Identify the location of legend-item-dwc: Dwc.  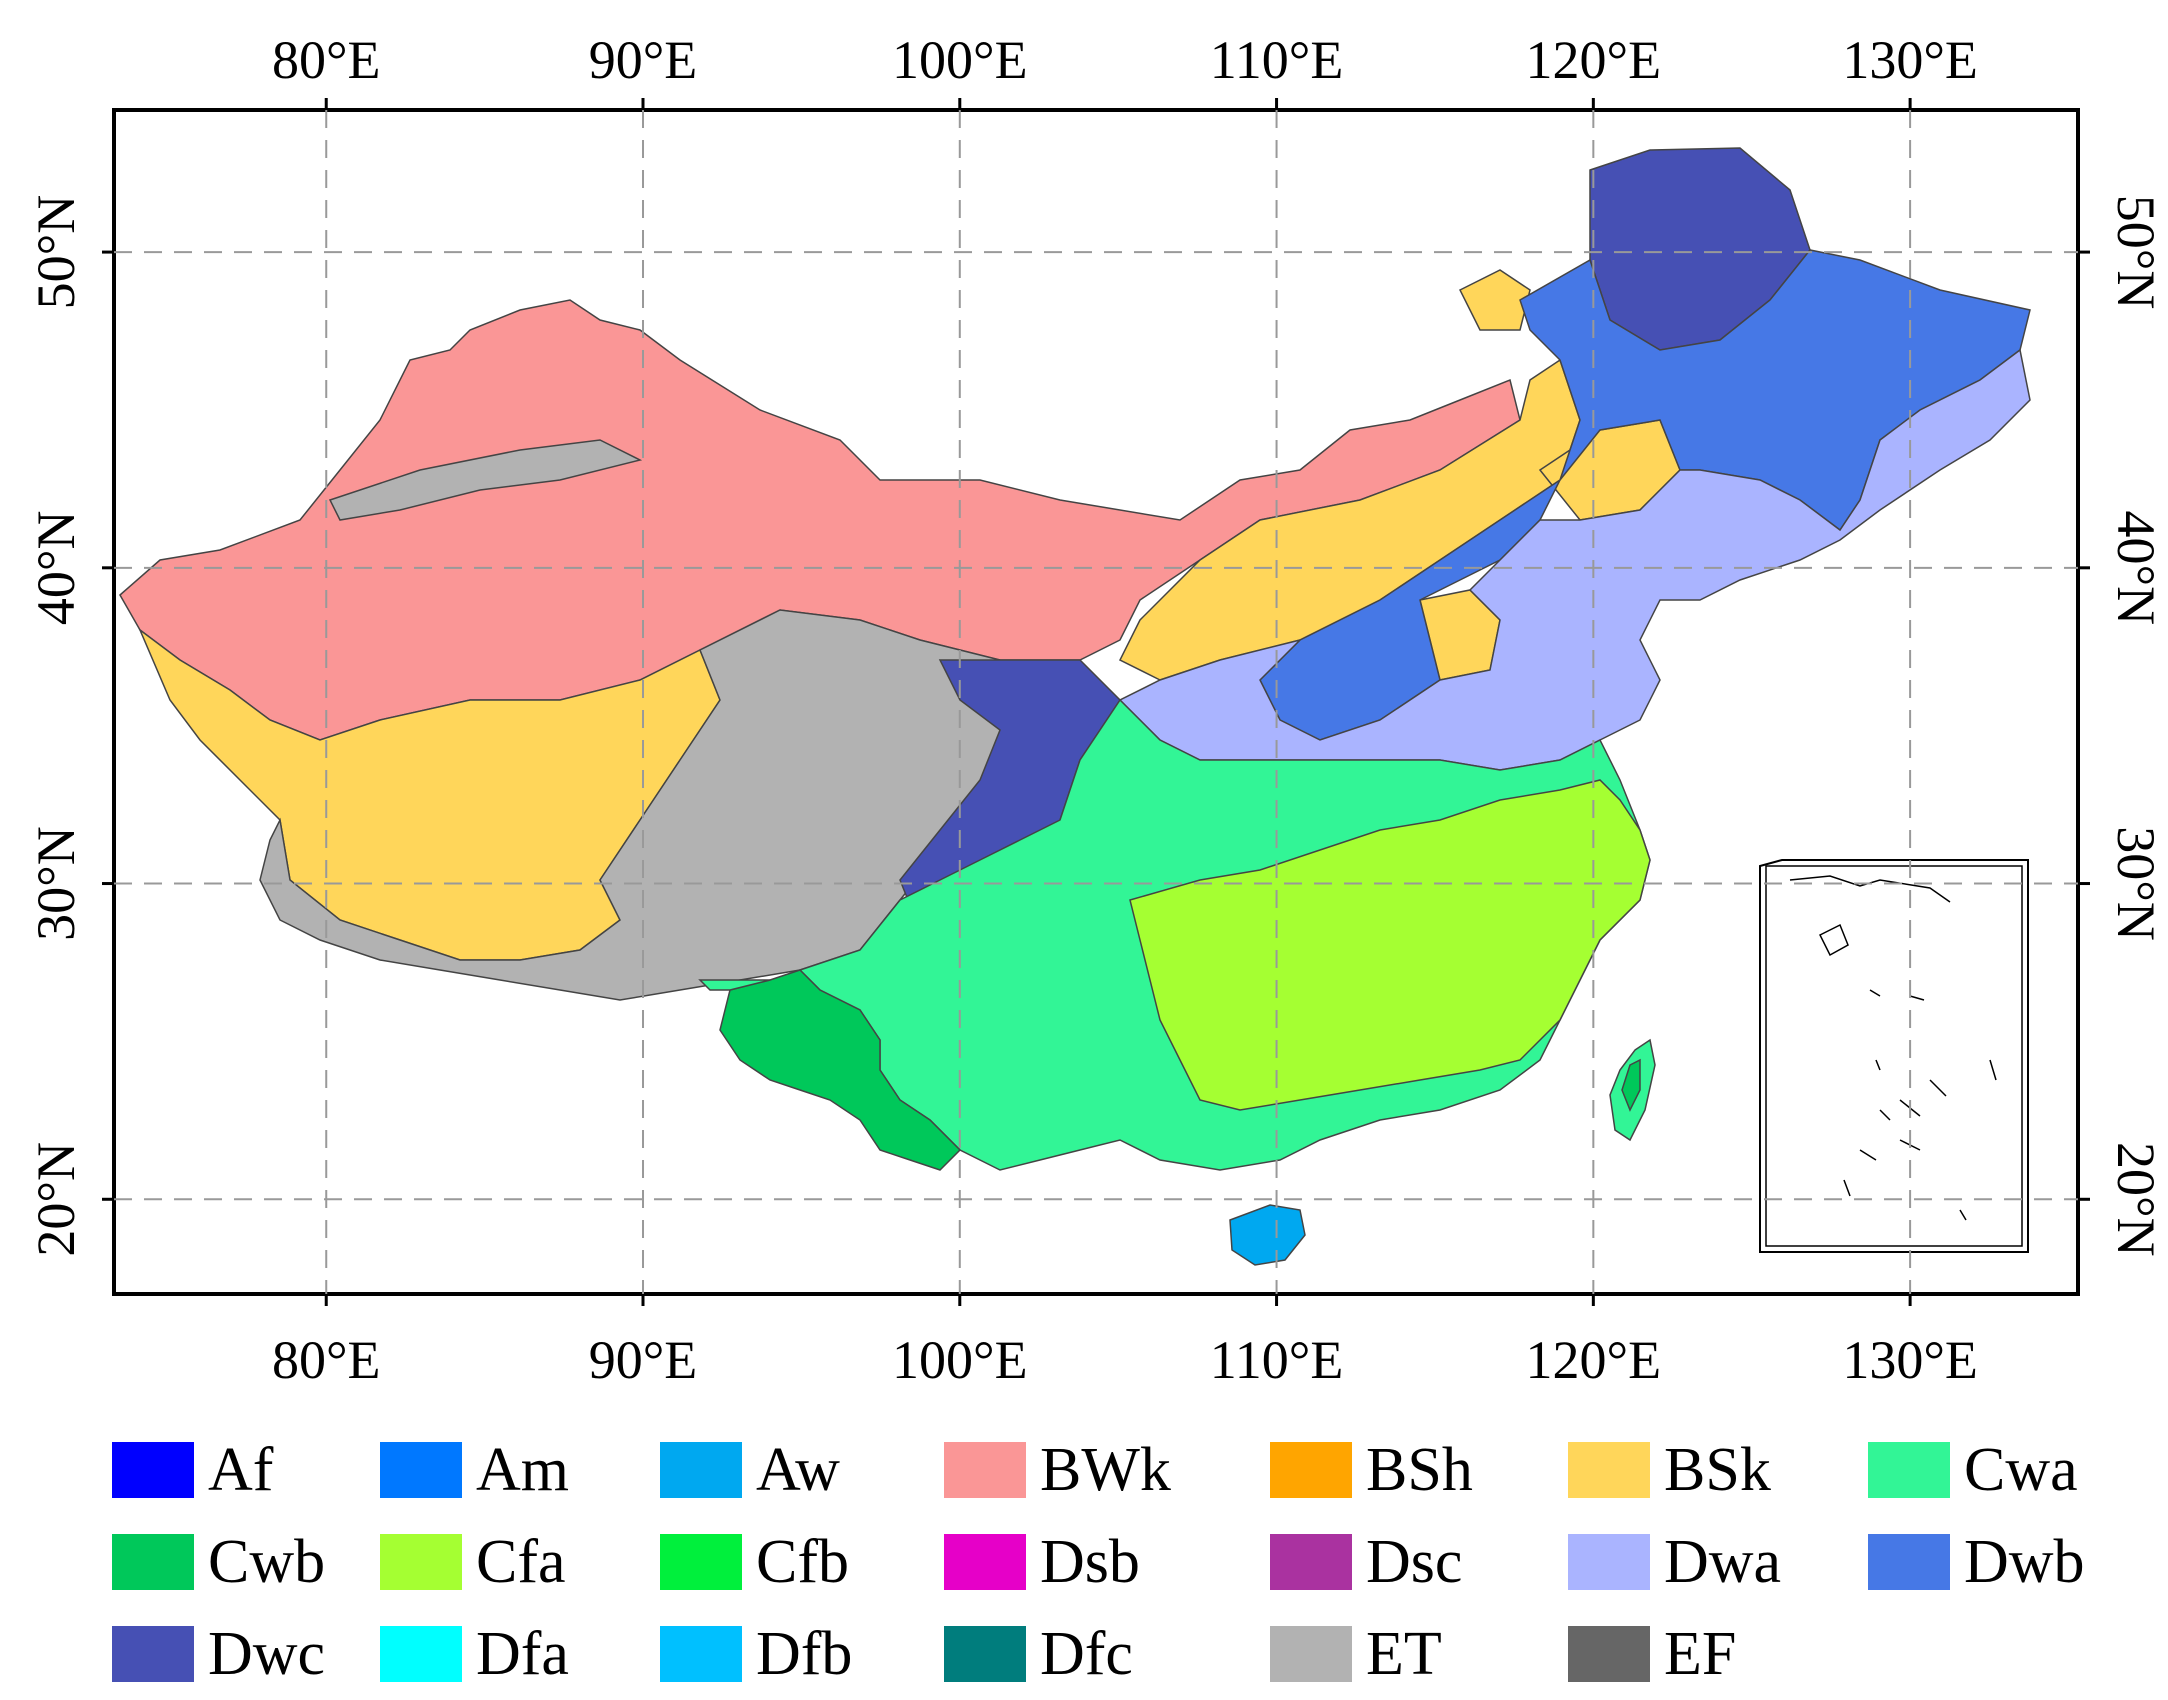
(219, 1654).